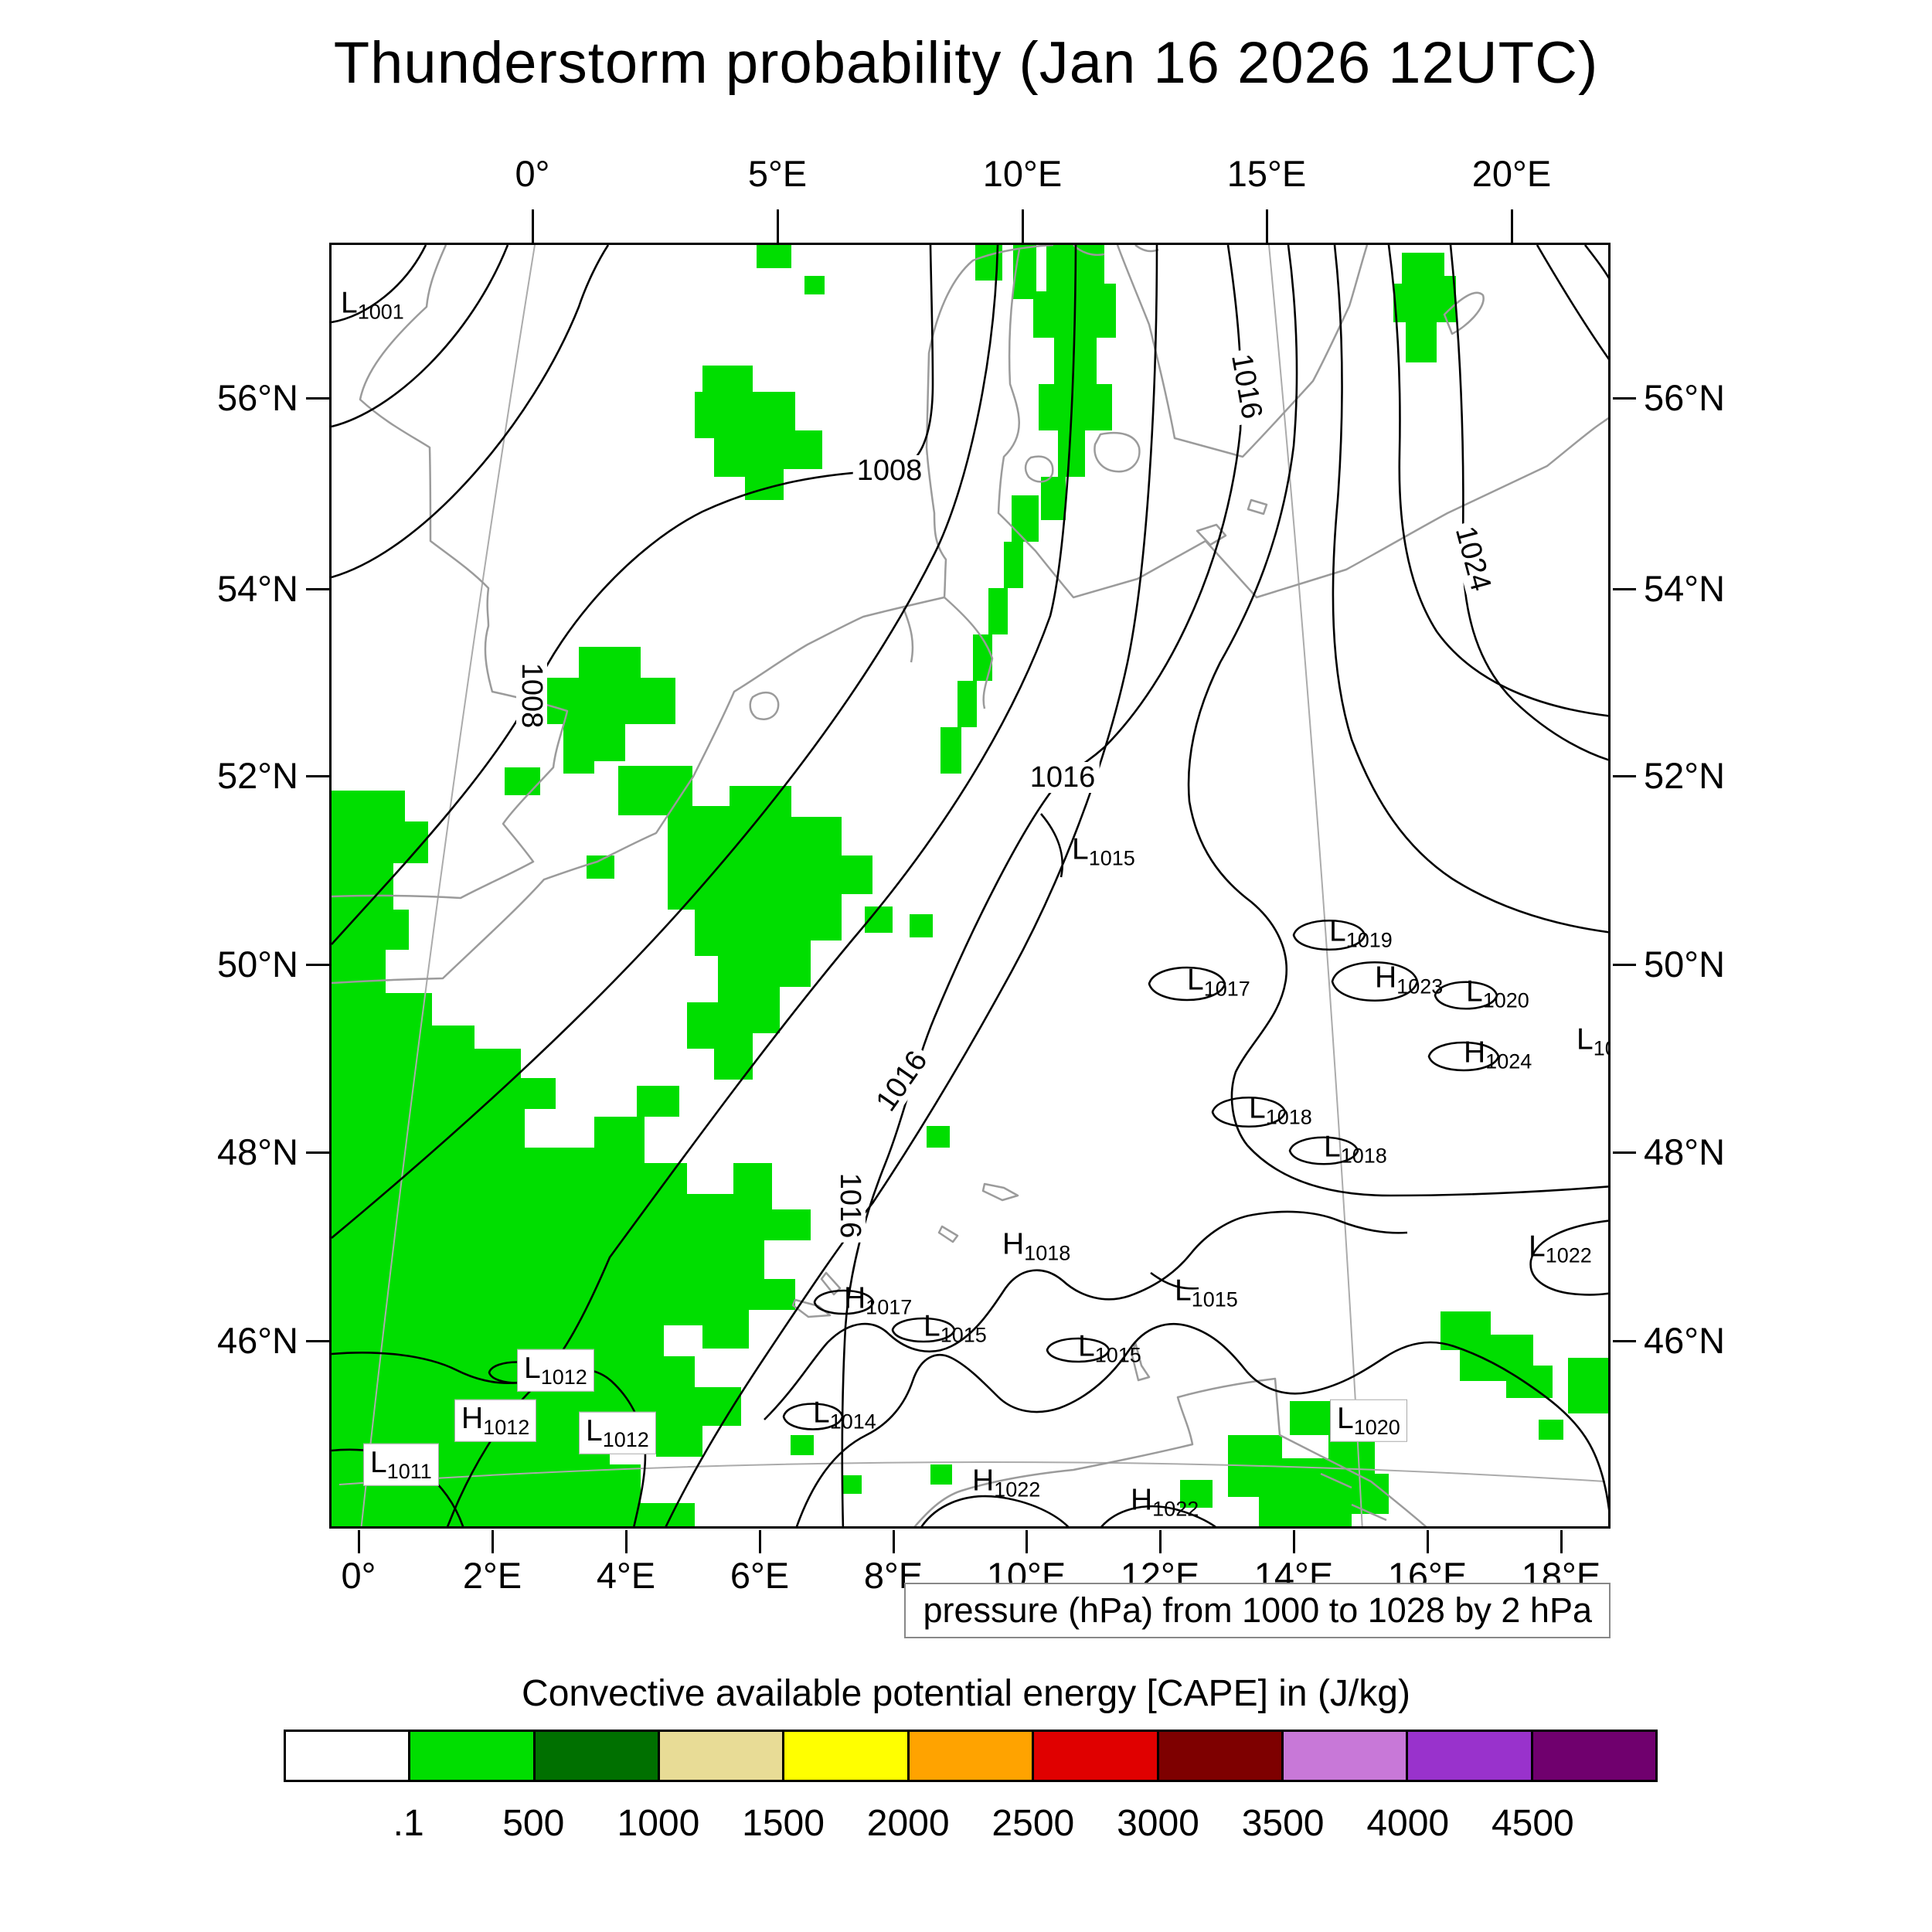 The image size is (1932, 1932). I want to click on pressure-center-l1011: L1011, so click(401, 1464).